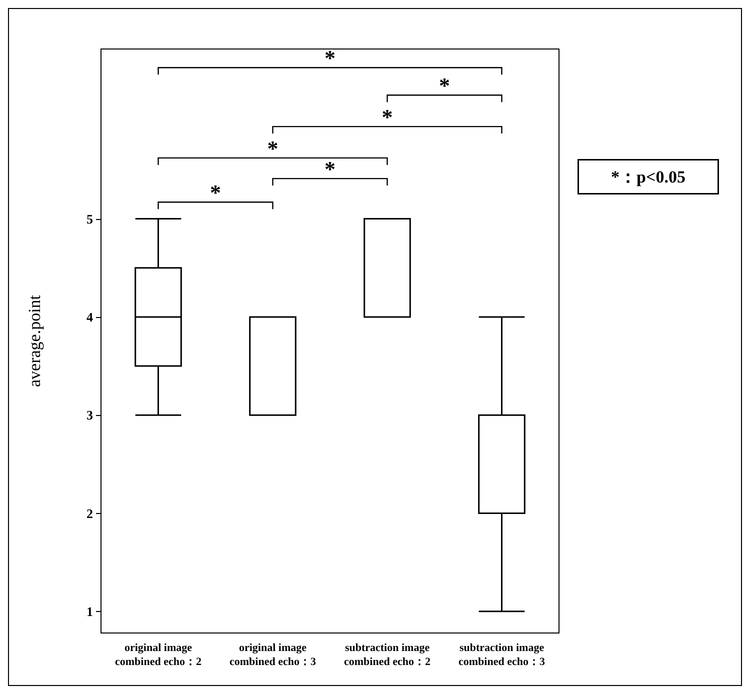 Image resolution: width=750 pixels, height=694 pixels. Describe the element at coordinates (158, 655) in the screenshot. I see `x-tick-label: original image combined echo：2` at that location.